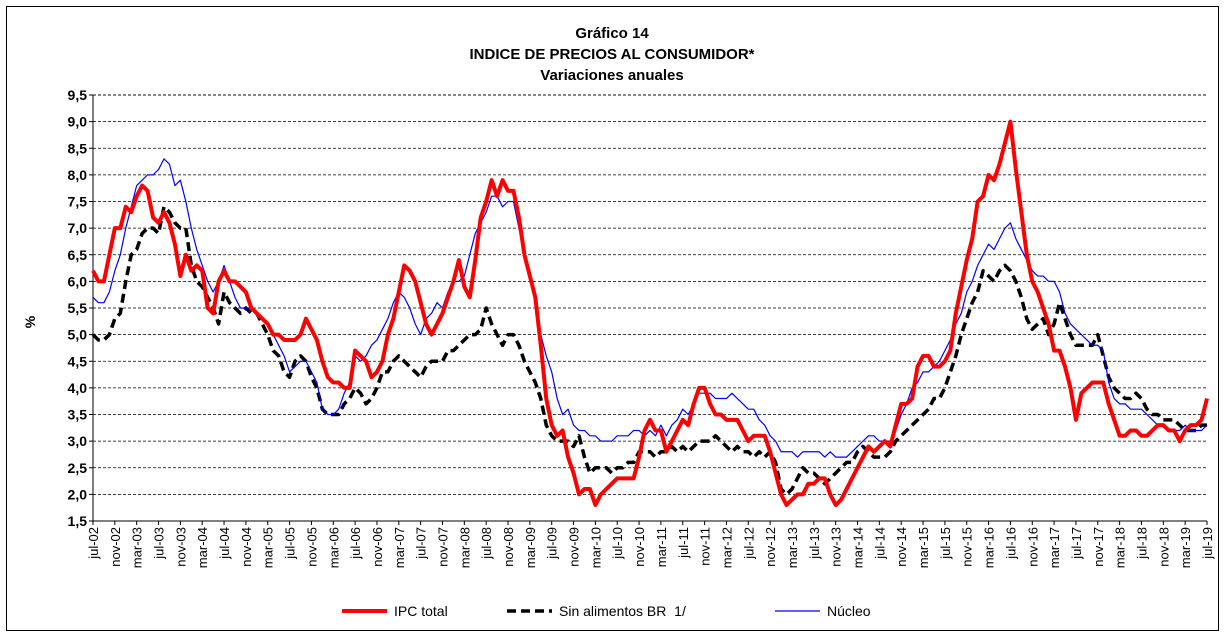 The width and height of the screenshot is (1225, 638). What do you see at coordinates (464, 547) in the screenshot?
I see `x-tick-label: mar-08` at bounding box center [464, 547].